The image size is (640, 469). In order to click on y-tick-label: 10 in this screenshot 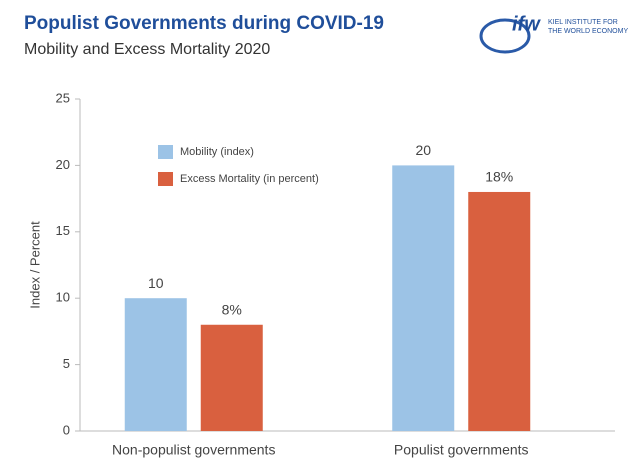, I will do `click(63, 297)`.